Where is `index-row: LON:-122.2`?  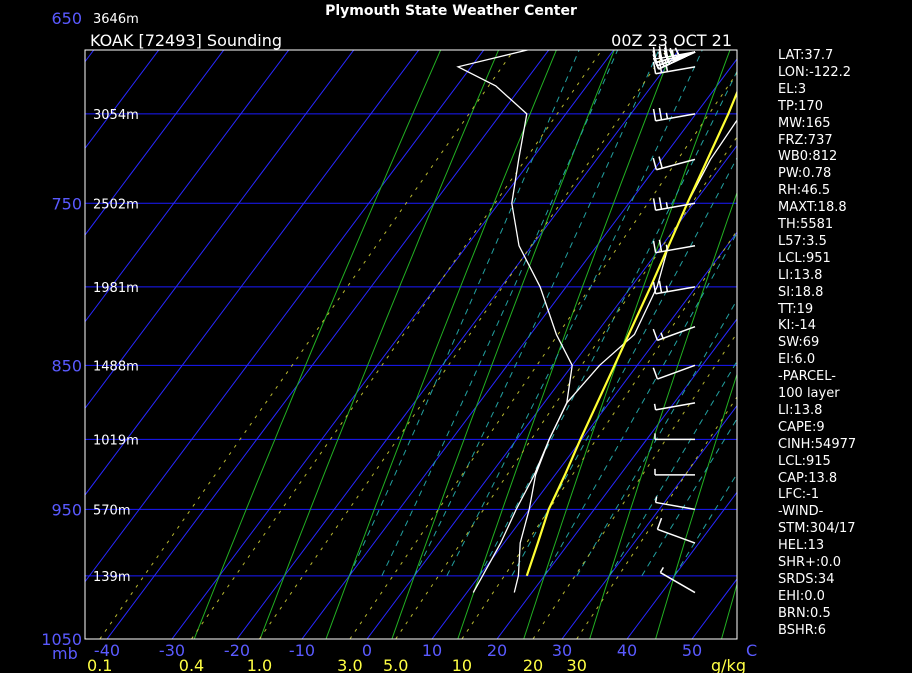
index-row: LON:-122.2 is located at coordinates (815, 72).